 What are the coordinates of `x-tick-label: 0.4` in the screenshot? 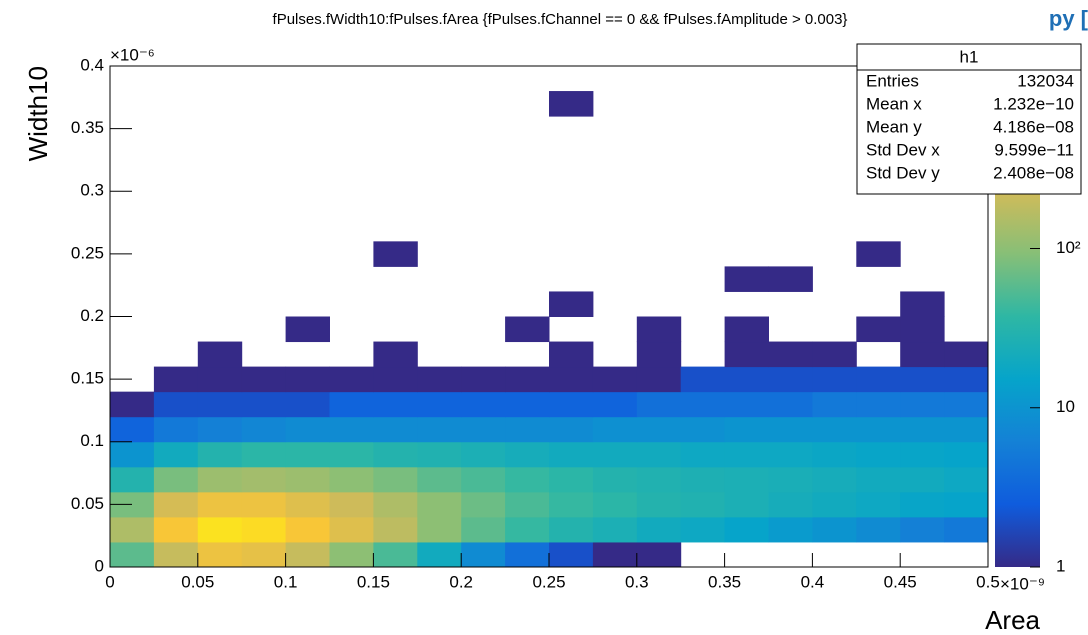 It's located at (813, 581).